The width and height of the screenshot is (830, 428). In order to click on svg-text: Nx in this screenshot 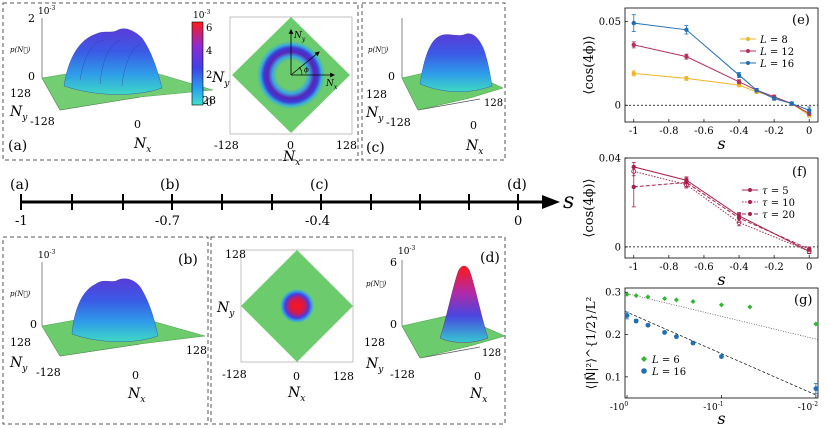, I will do `click(331, 85)`.